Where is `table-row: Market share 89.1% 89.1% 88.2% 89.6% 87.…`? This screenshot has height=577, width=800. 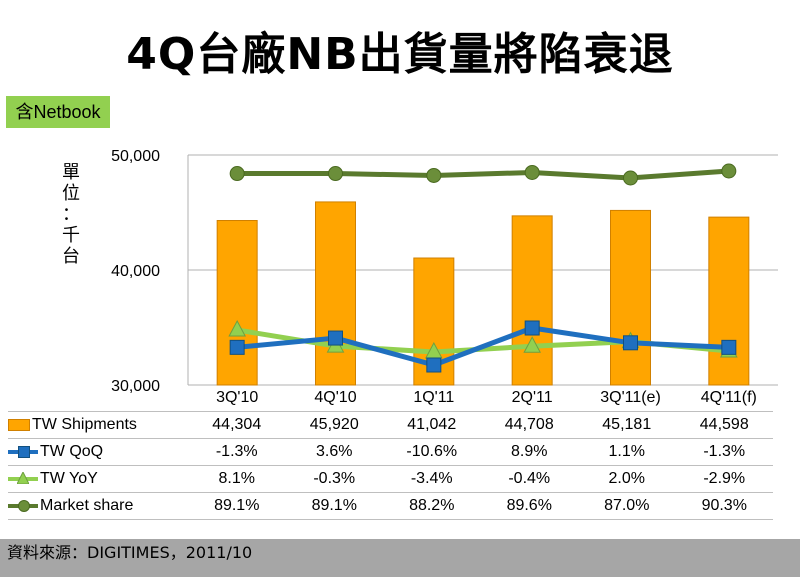
table-row: Market share 89.1% 89.1% 88.2% 89.6% 87.… is located at coordinates (390, 506).